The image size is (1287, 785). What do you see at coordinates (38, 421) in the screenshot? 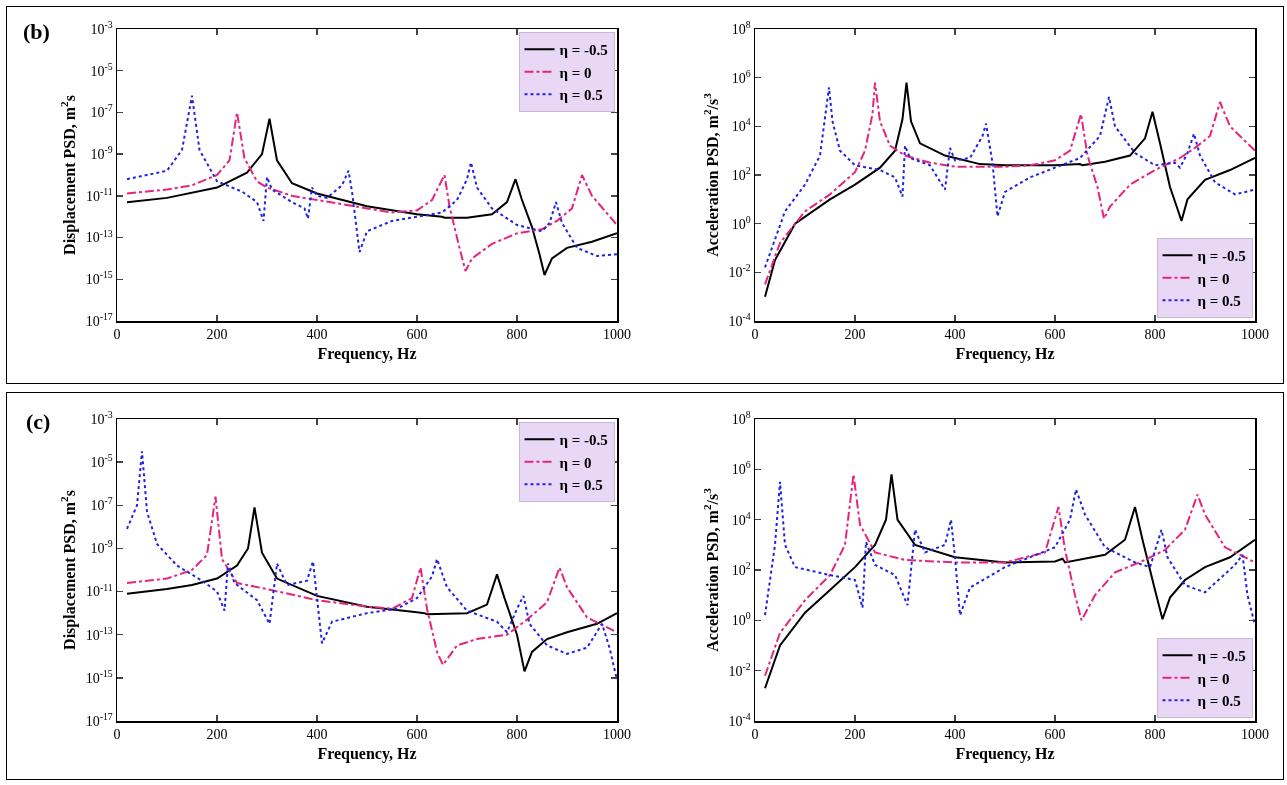
I see `text: (c)` at bounding box center [38, 421].